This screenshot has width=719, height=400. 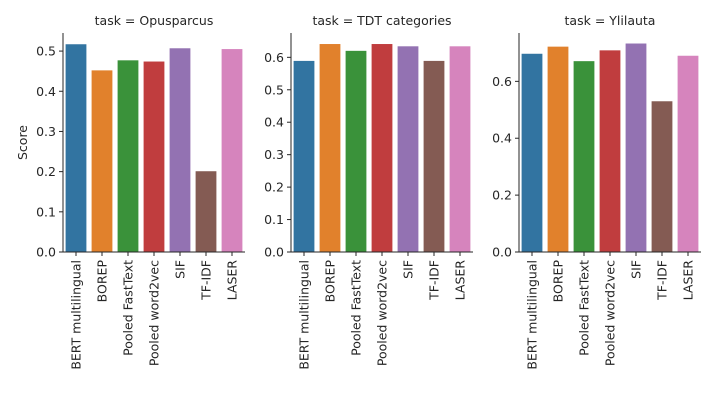 What do you see at coordinates (381, 20) in the screenshot?
I see `panel-title-tdt-categories: task = TDT categories` at bounding box center [381, 20].